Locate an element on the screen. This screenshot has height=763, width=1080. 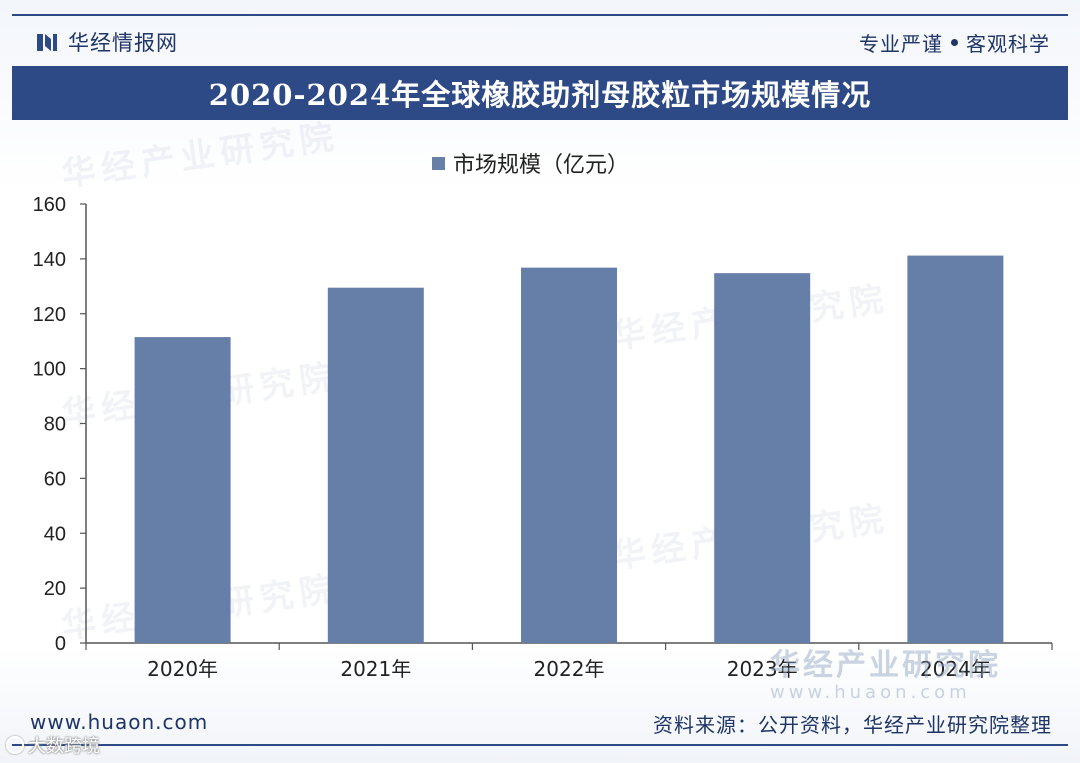
slogan: 专业严谨 客观科学 is located at coordinates (954, 42).